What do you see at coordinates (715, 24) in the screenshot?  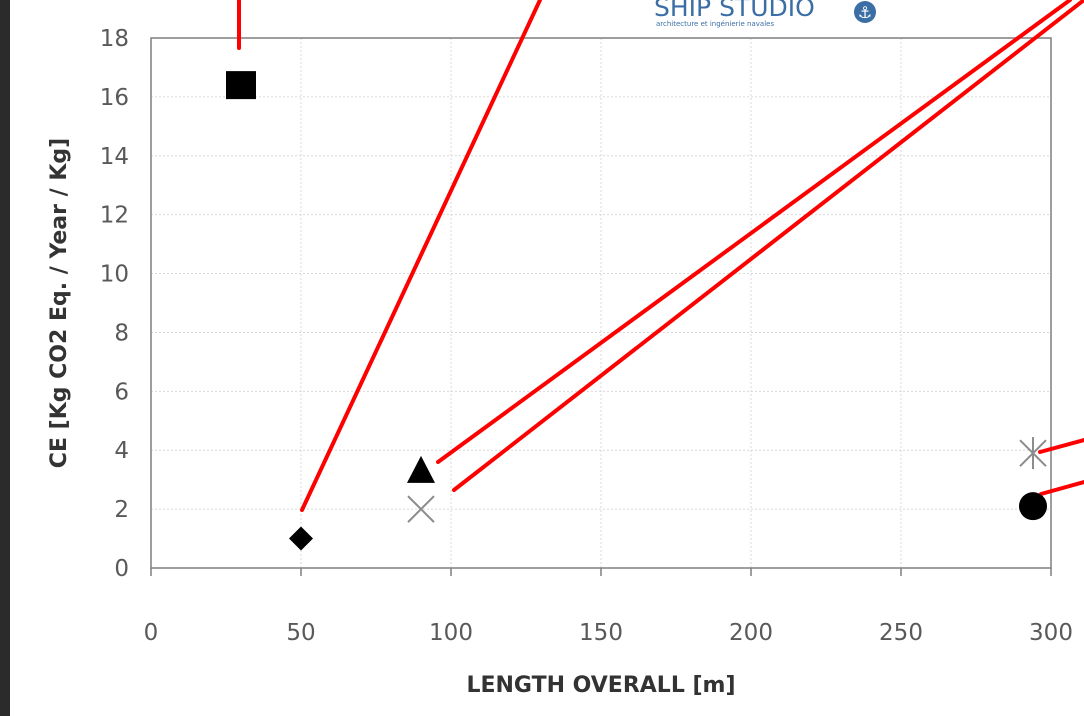 I see `logo-tagline: architecture et ingénierie navales` at bounding box center [715, 24].